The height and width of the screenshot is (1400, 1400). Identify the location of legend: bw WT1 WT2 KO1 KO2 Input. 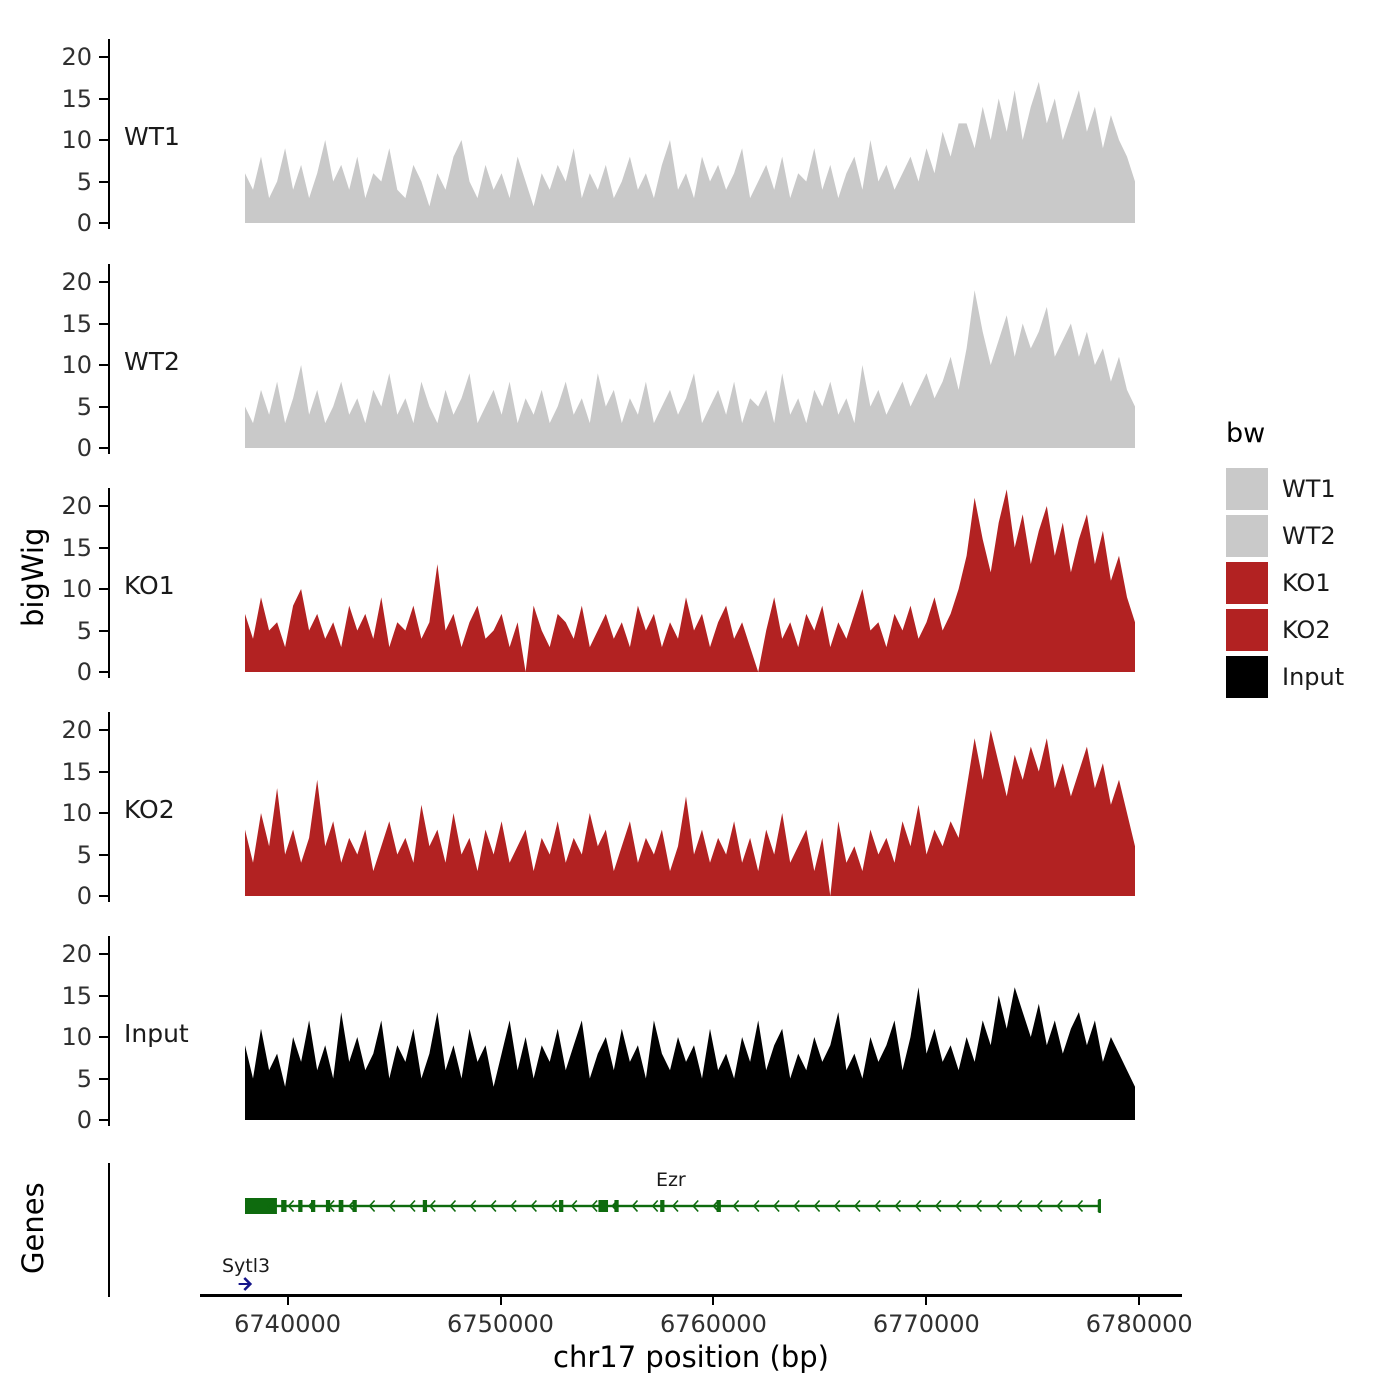
(1285, 559).